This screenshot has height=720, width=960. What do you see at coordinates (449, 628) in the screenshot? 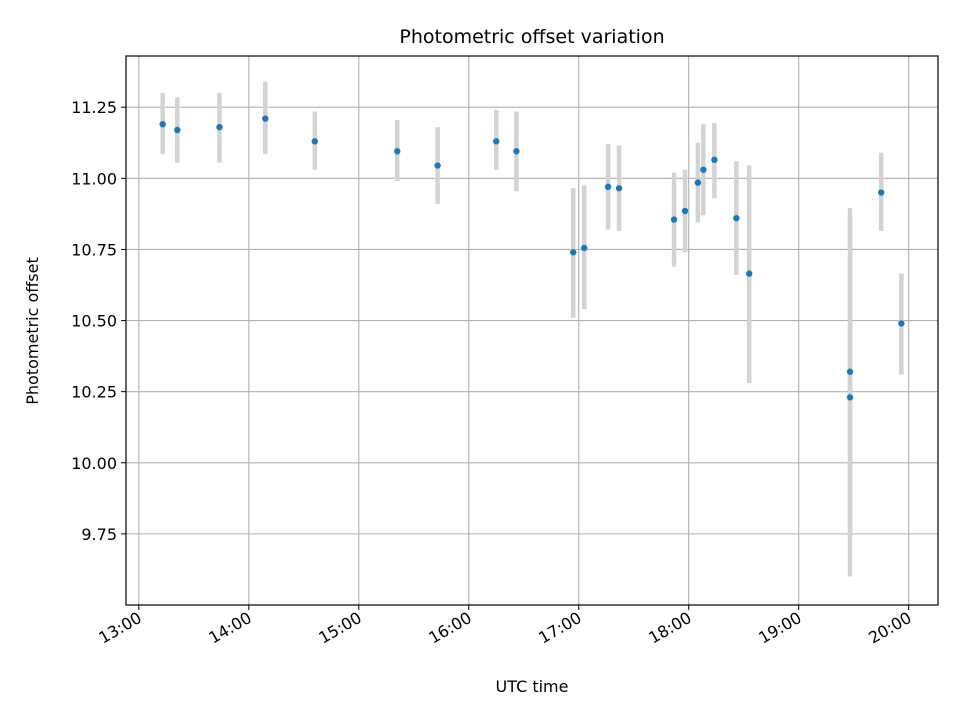
I see `x-tick-label: 16:00` at bounding box center [449, 628].